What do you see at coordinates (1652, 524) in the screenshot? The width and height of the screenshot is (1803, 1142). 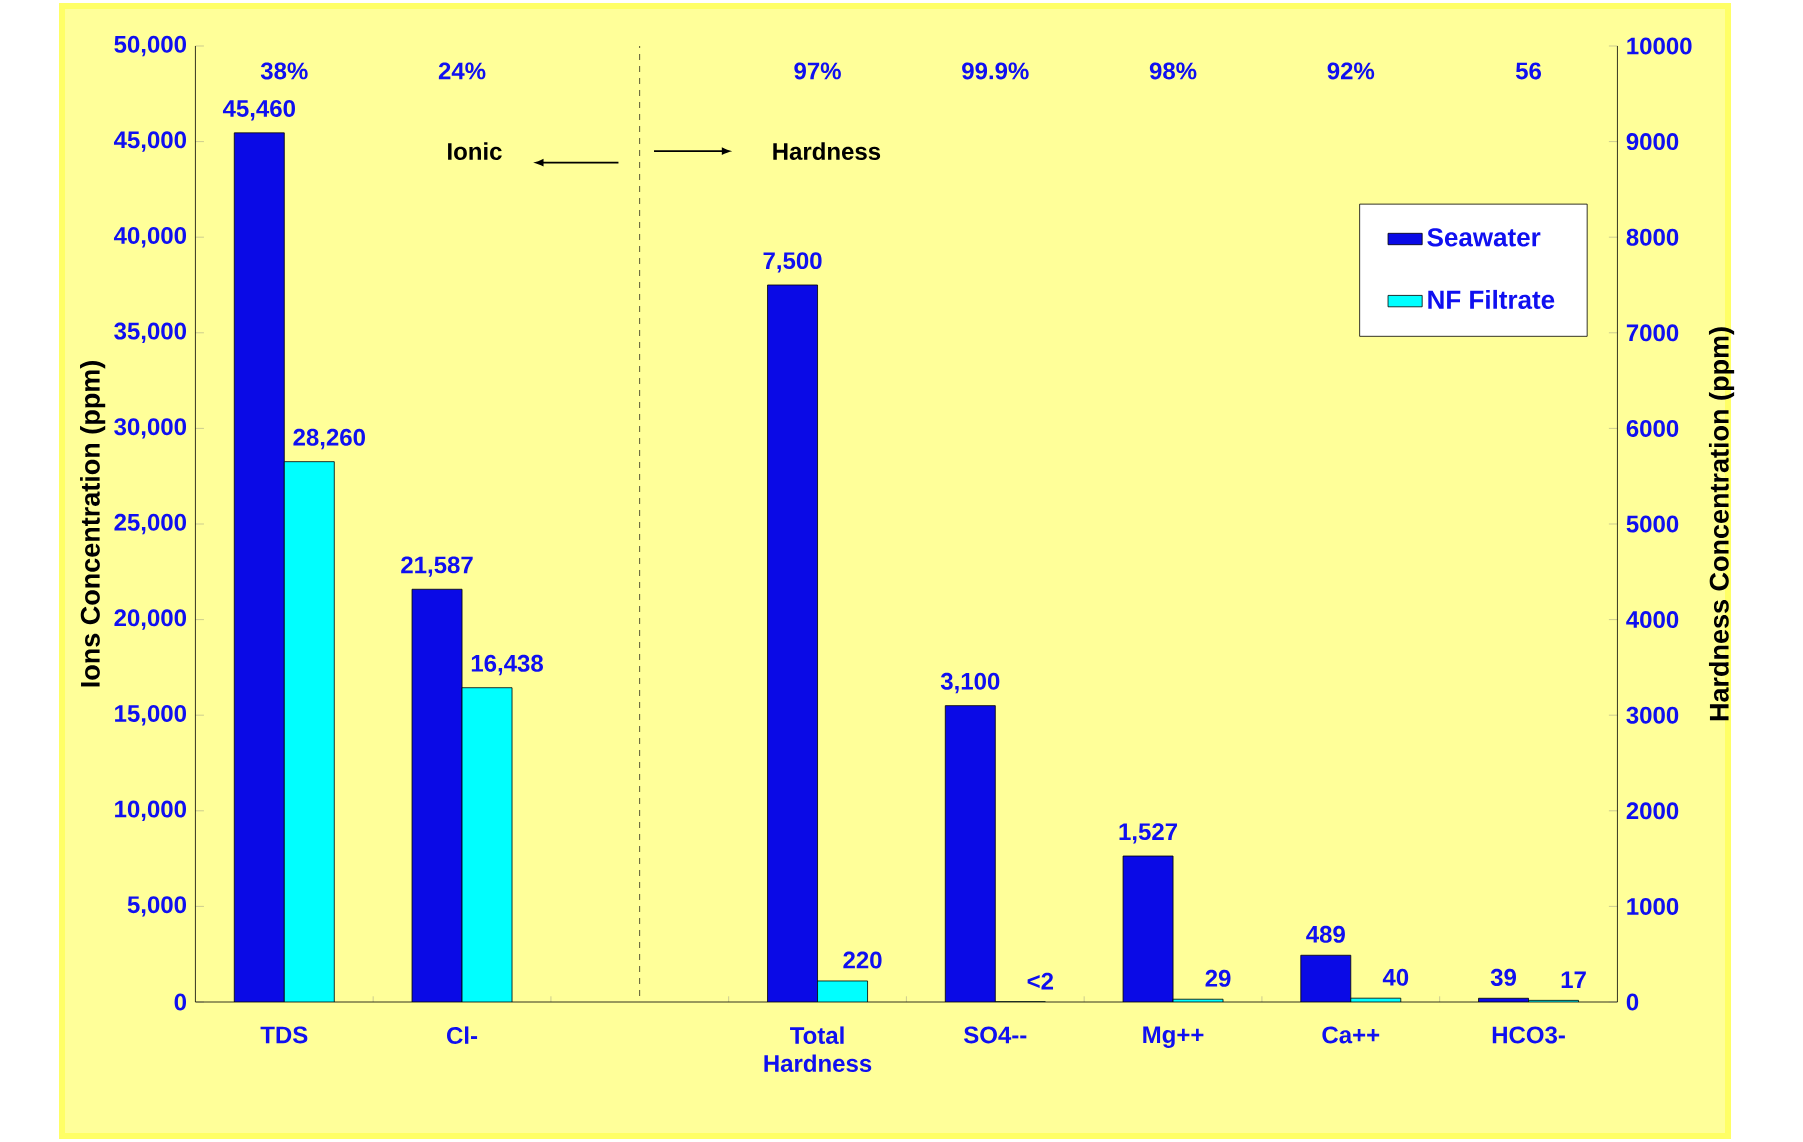 I see `y2-tick-label: 5000` at bounding box center [1652, 524].